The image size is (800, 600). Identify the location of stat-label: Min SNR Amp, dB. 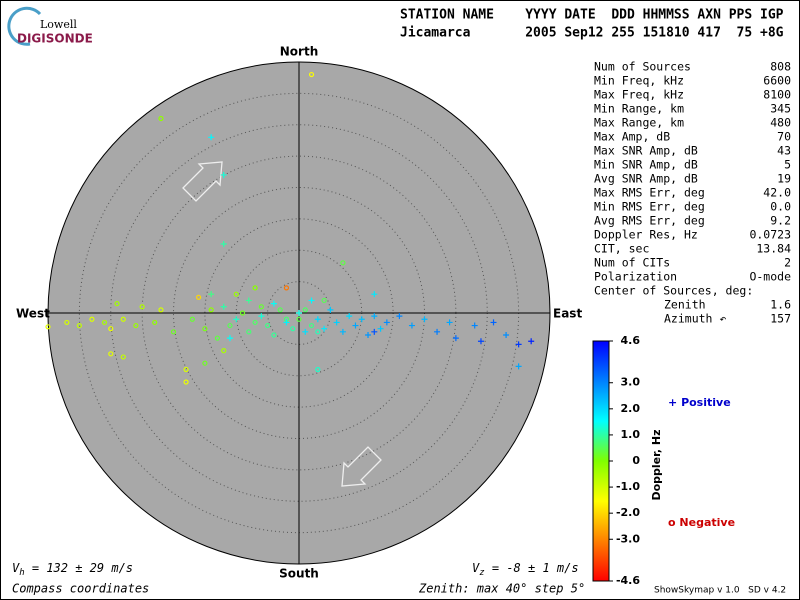
(646, 165).